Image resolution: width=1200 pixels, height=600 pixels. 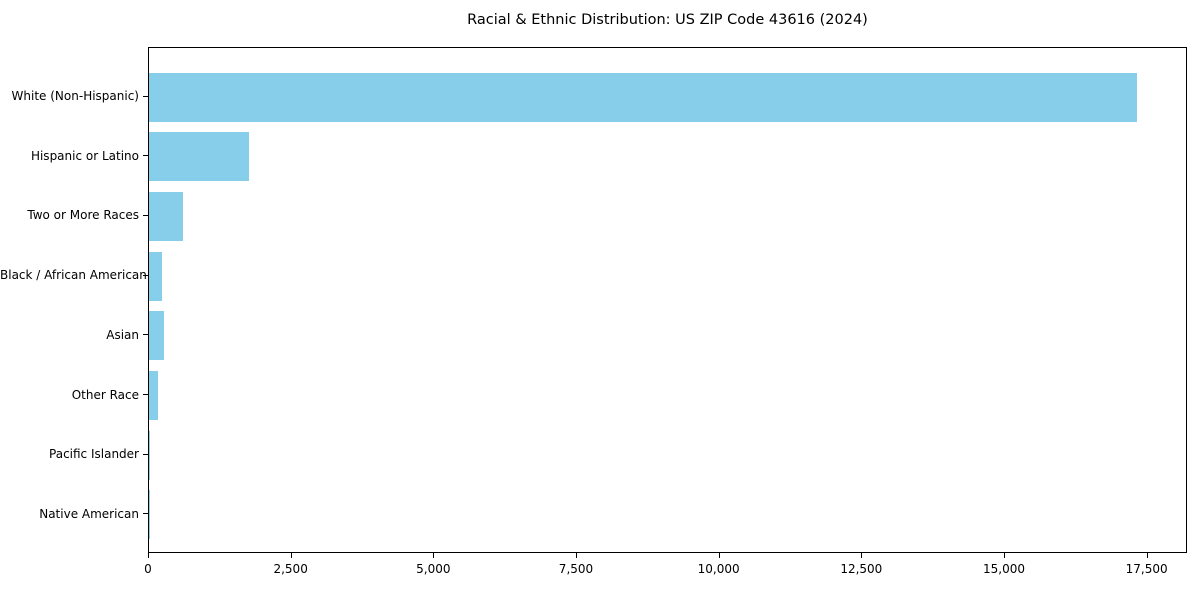 What do you see at coordinates (166, 216) in the screenshot?
I see `bar-two-or-more-races` at bounding box center [166, 216].